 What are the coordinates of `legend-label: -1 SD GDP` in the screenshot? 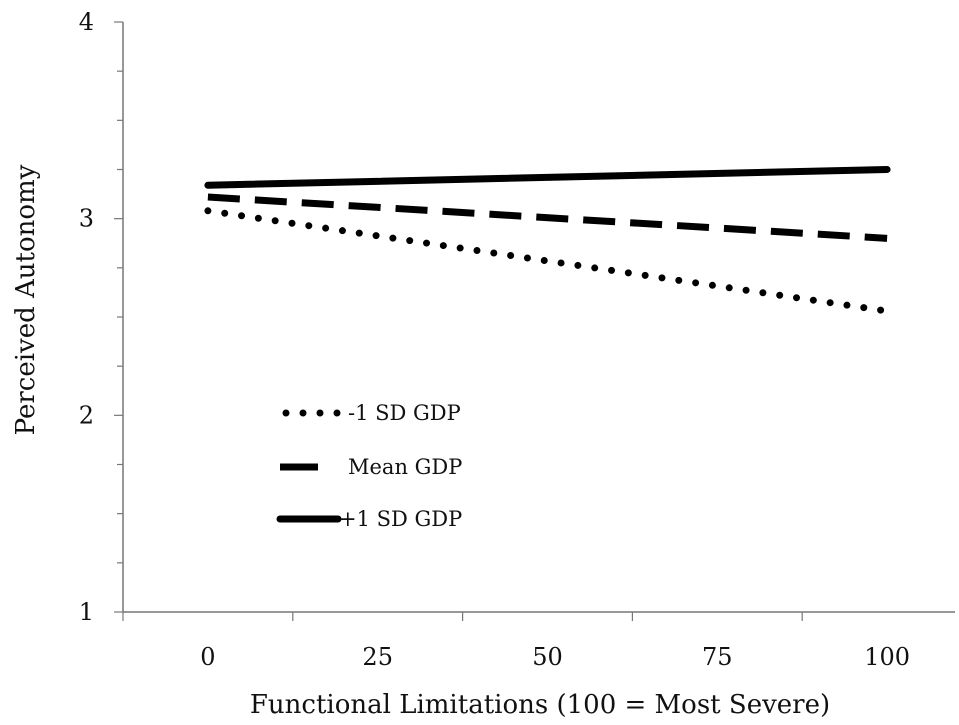 It's located at (404, 413).